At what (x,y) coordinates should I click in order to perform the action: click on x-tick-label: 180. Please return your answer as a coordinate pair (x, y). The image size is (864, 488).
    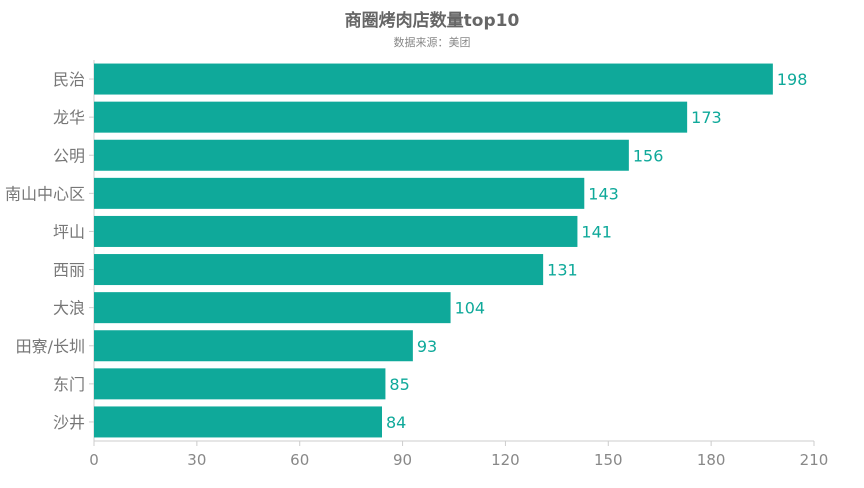
    Looking at the image, I should click on (711, 460).